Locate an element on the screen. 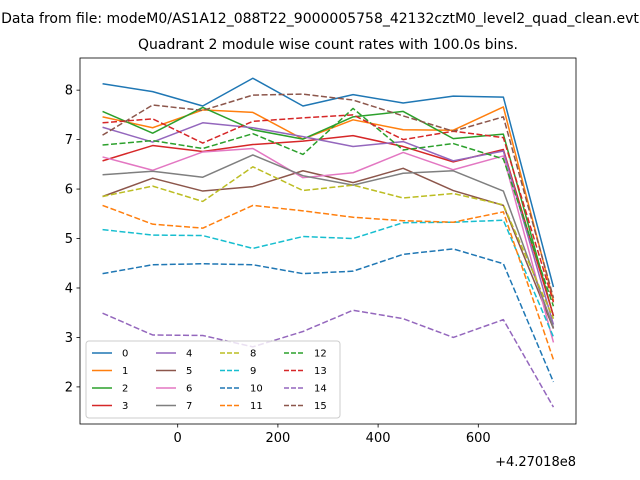 The image size is (640, 480). x-tick-label: 400 is located at coordinates (378, 438).